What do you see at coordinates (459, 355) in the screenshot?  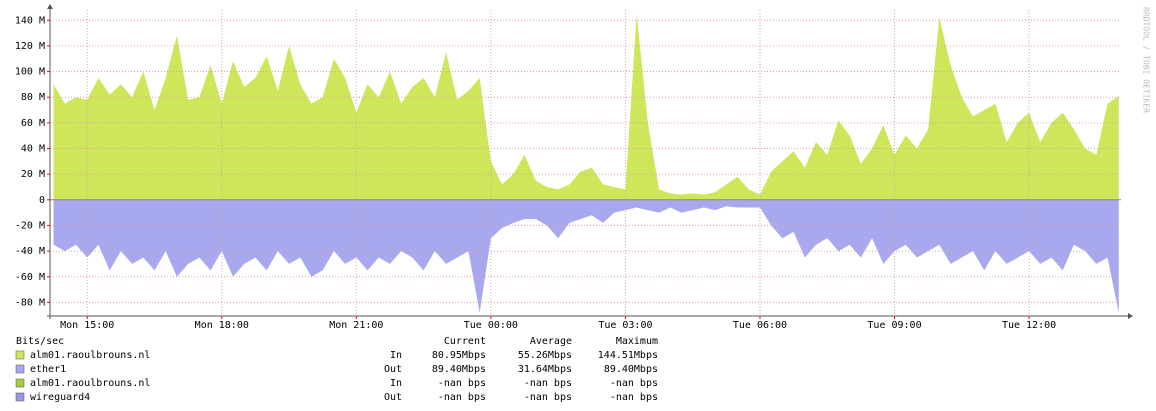 I see `legend-current: 80.95Mbps` at bounding box center [459, 355].